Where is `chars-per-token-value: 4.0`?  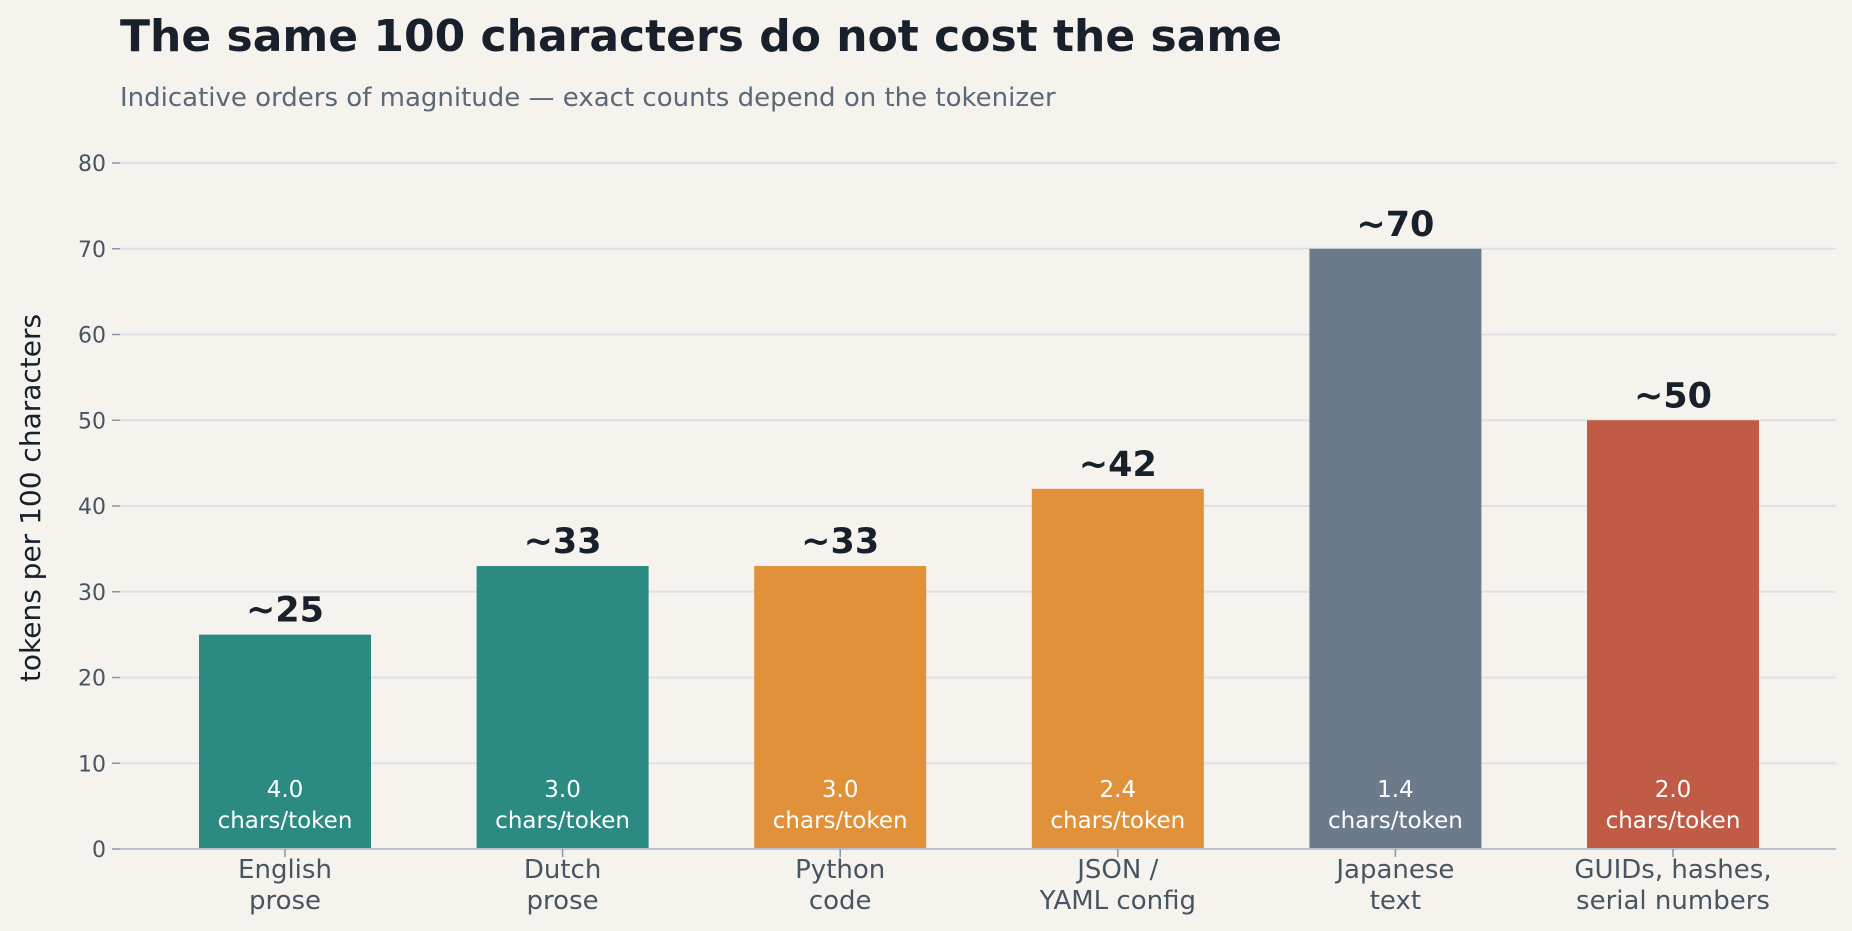
chars-per-token-value: 4.0 is located at coordinates (285, 790).